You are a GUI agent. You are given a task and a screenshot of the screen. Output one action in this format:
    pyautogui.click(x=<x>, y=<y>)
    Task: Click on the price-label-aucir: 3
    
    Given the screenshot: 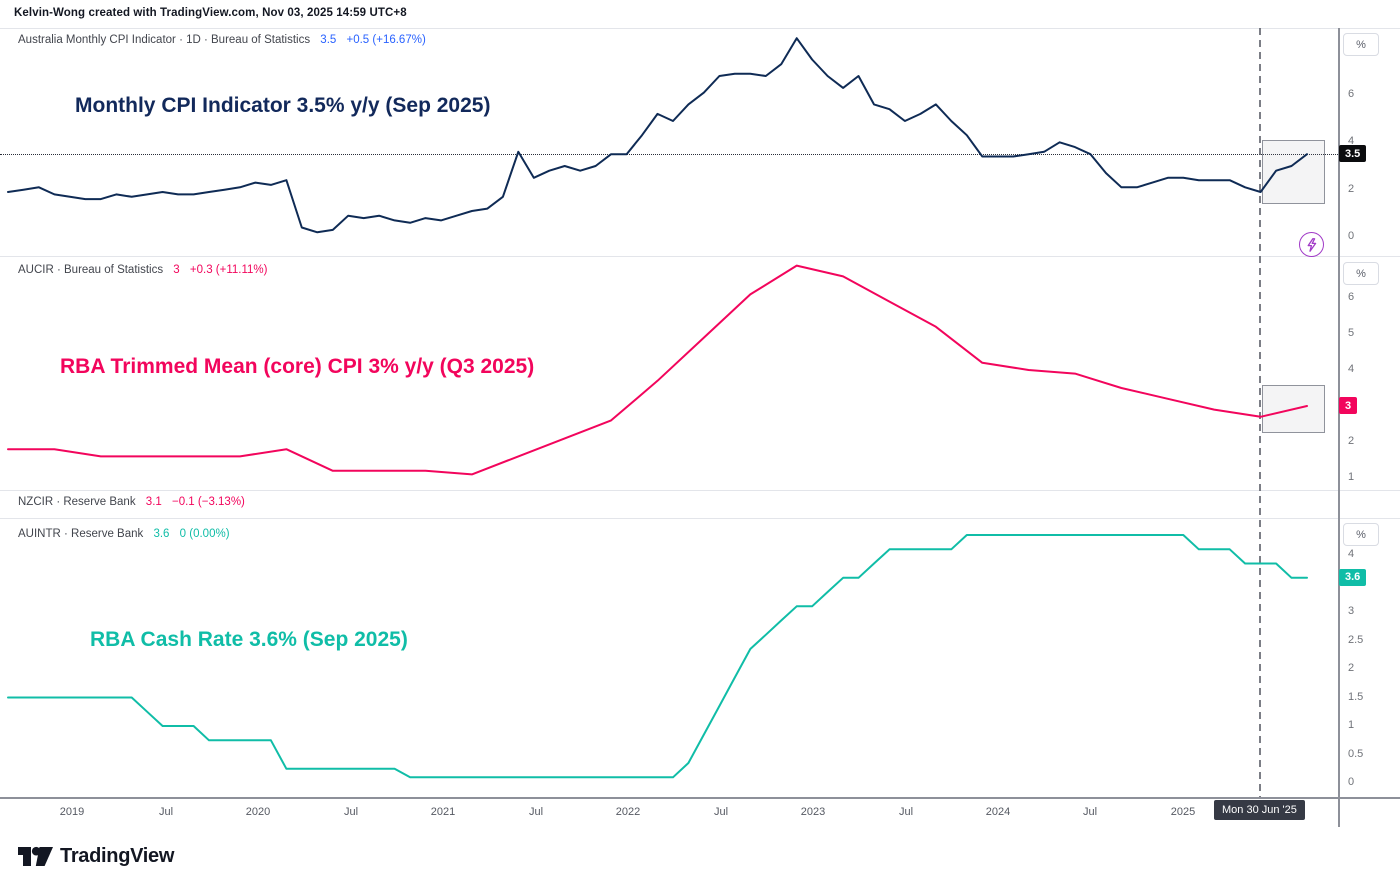 What is the action you would take?
    pyautogui.click(x=1348, y=405)
    